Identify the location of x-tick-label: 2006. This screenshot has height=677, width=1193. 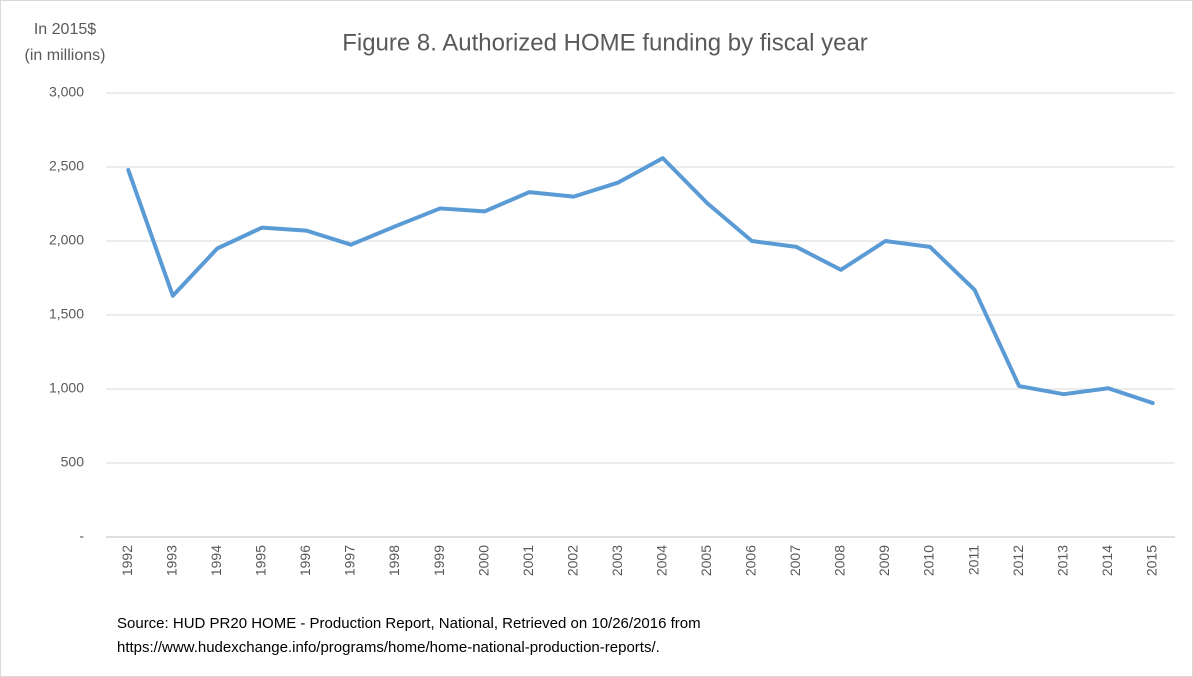
(751, 560).